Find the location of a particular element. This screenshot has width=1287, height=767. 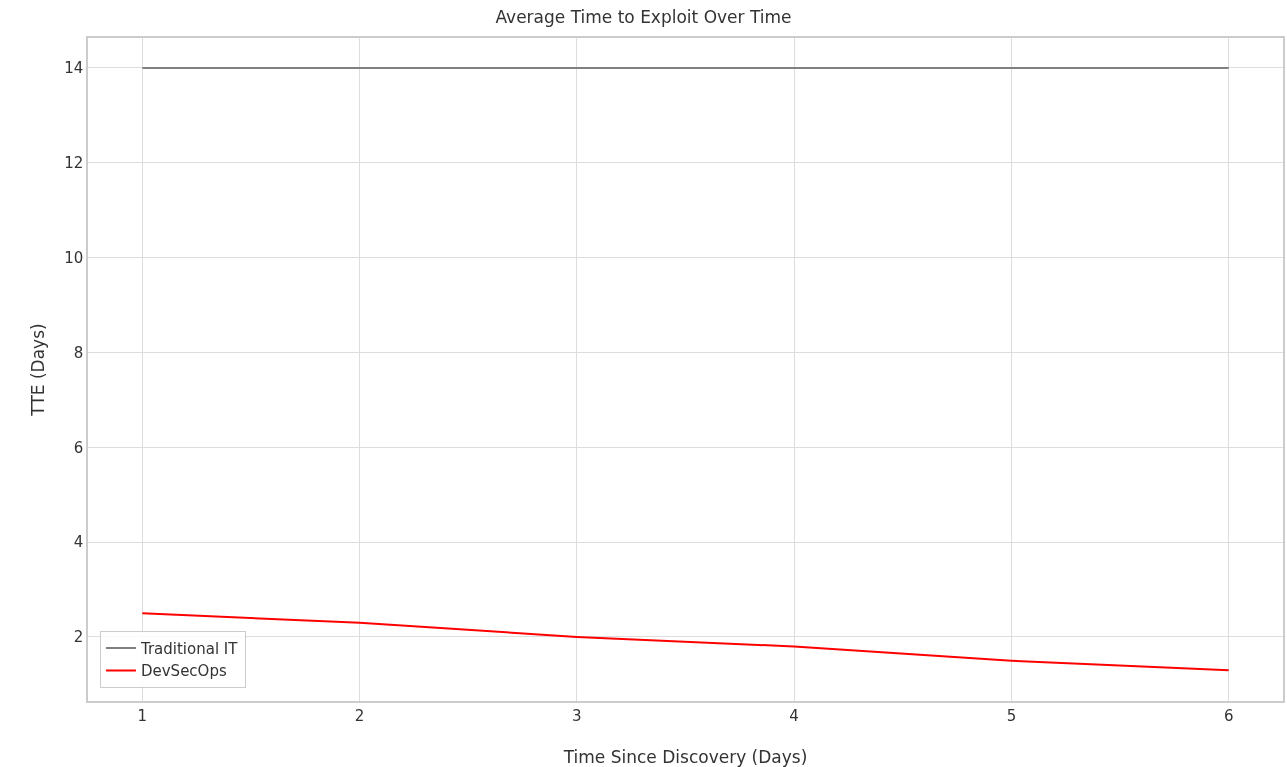

x-tick-label: 4 is located at coordinates (794, 715).